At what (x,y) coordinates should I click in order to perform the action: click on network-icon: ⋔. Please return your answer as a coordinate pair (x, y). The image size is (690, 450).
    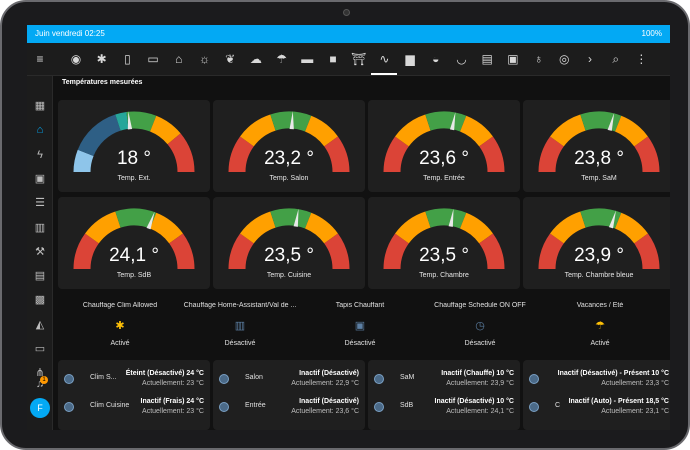
    Looking at the image, I should click on (40, 373).